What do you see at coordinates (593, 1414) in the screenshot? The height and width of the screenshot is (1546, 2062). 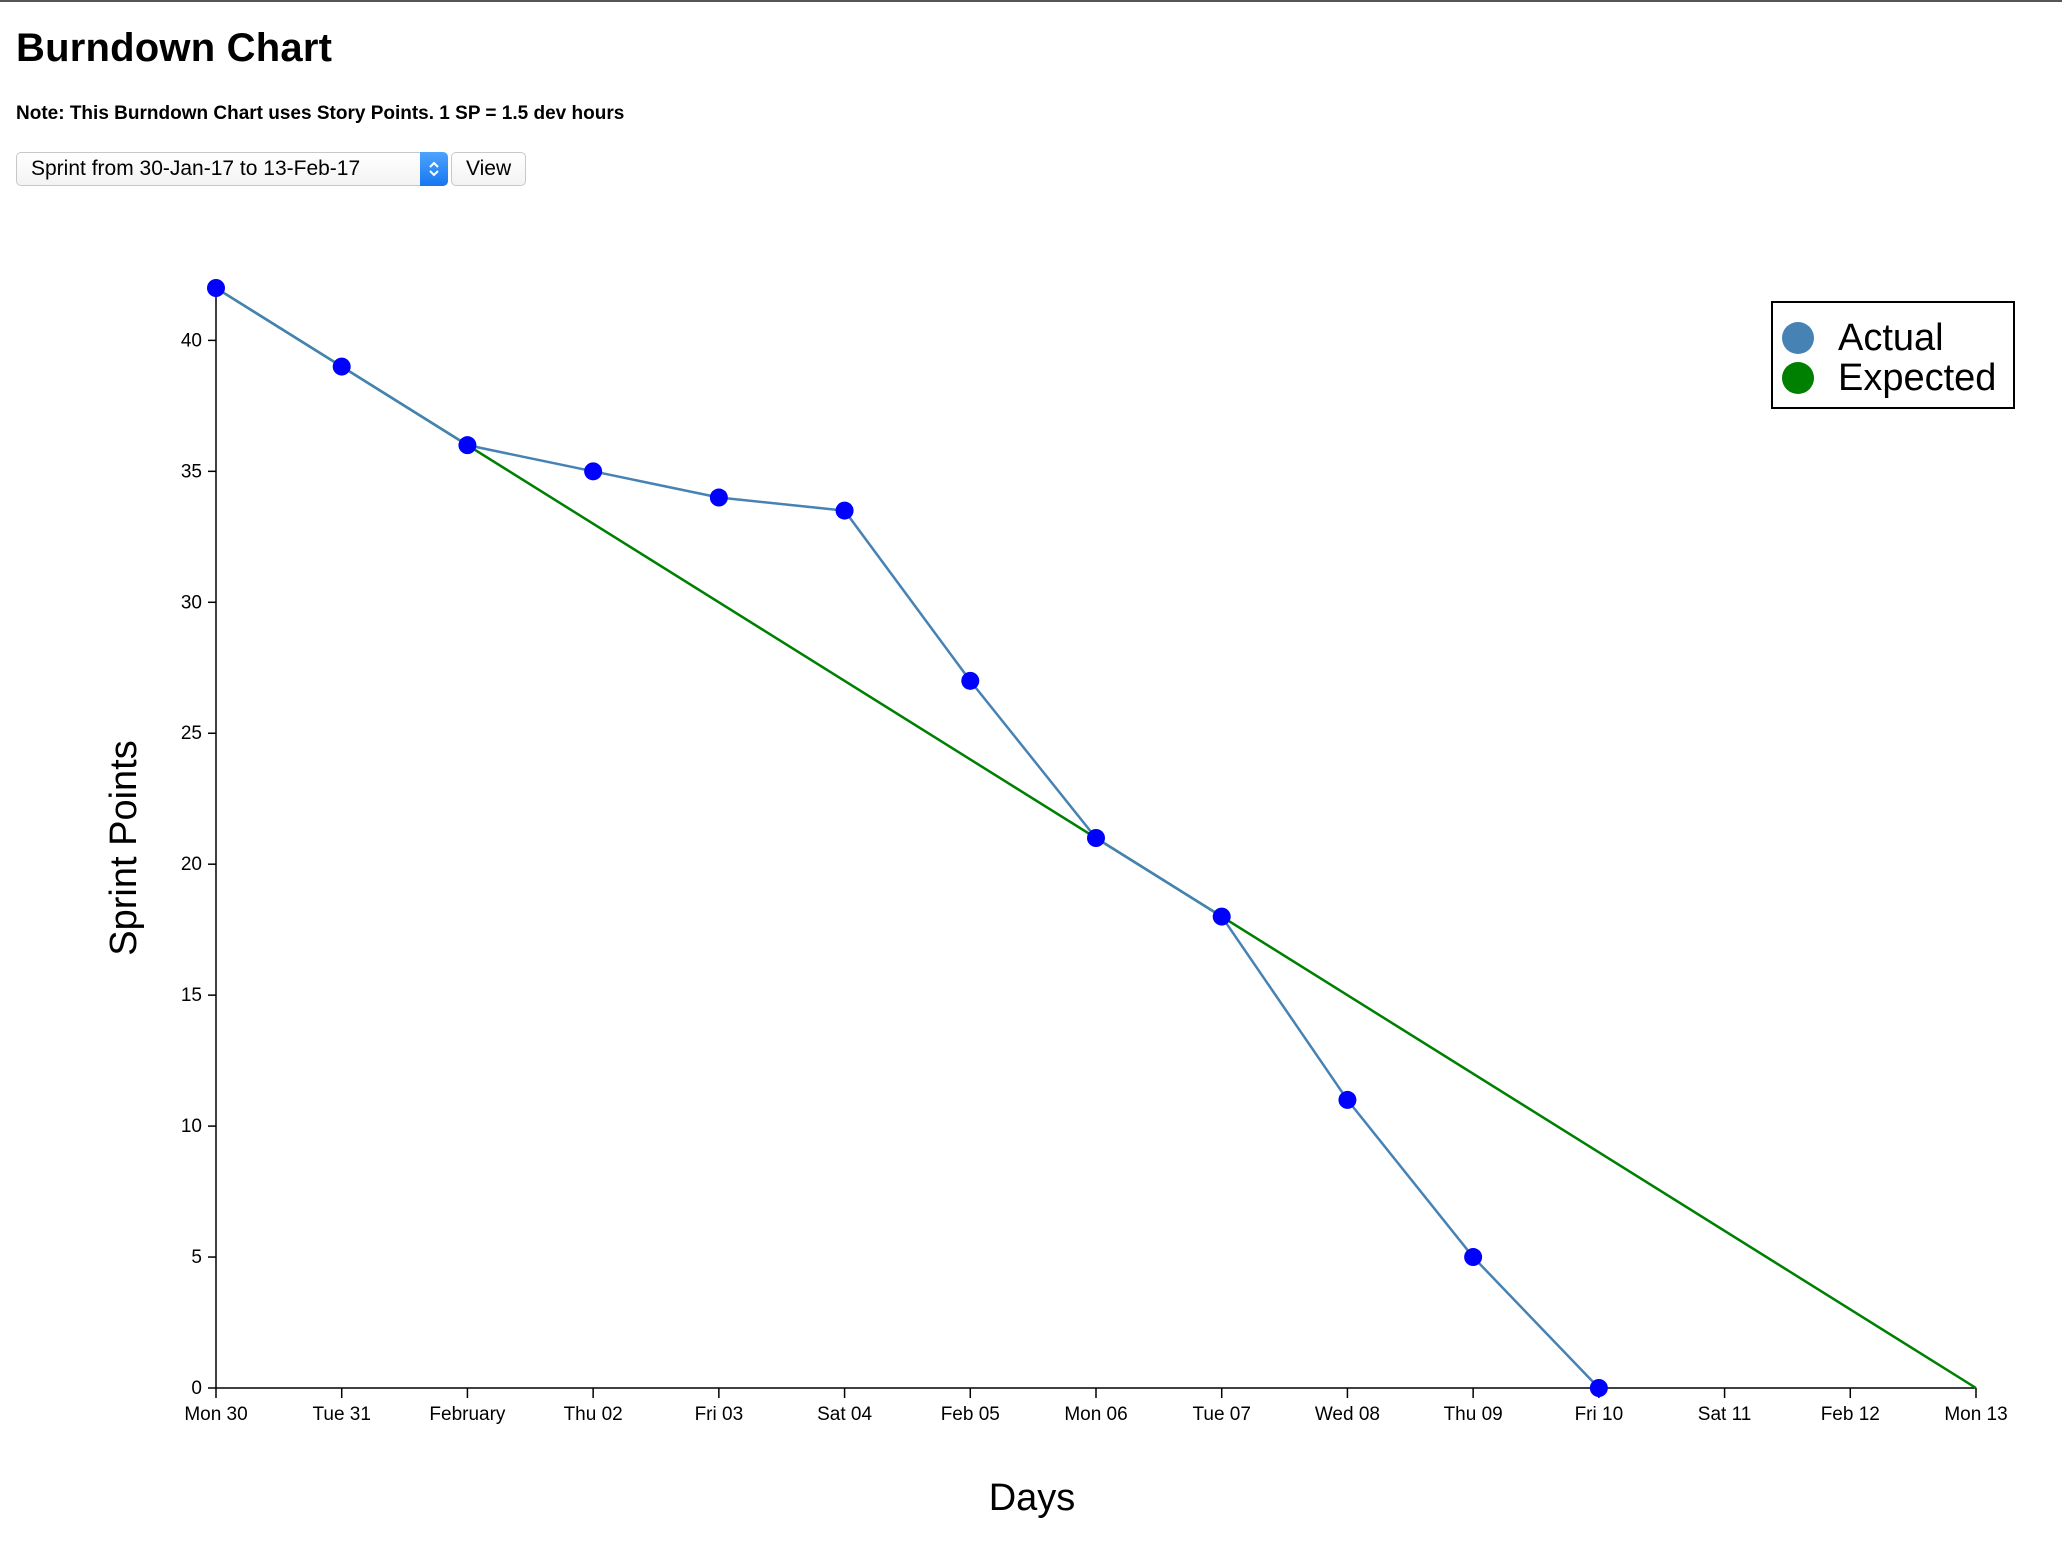 I see `x-tick-label: Thu 02` at bounding box center [593, 1414].